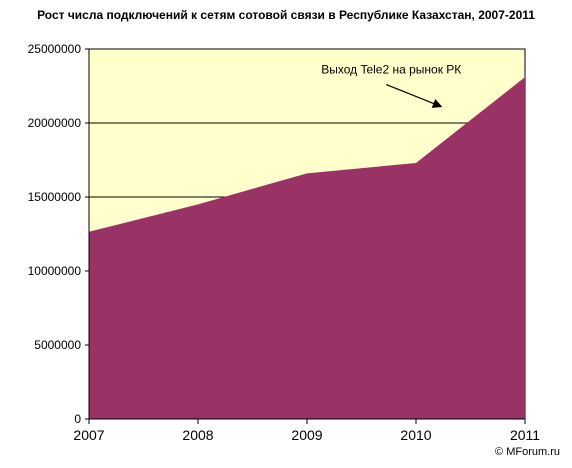  Describe the element at coordinates (55, 197) in the screenshot. I see `y-tick-label-3: 15000000` at that location.